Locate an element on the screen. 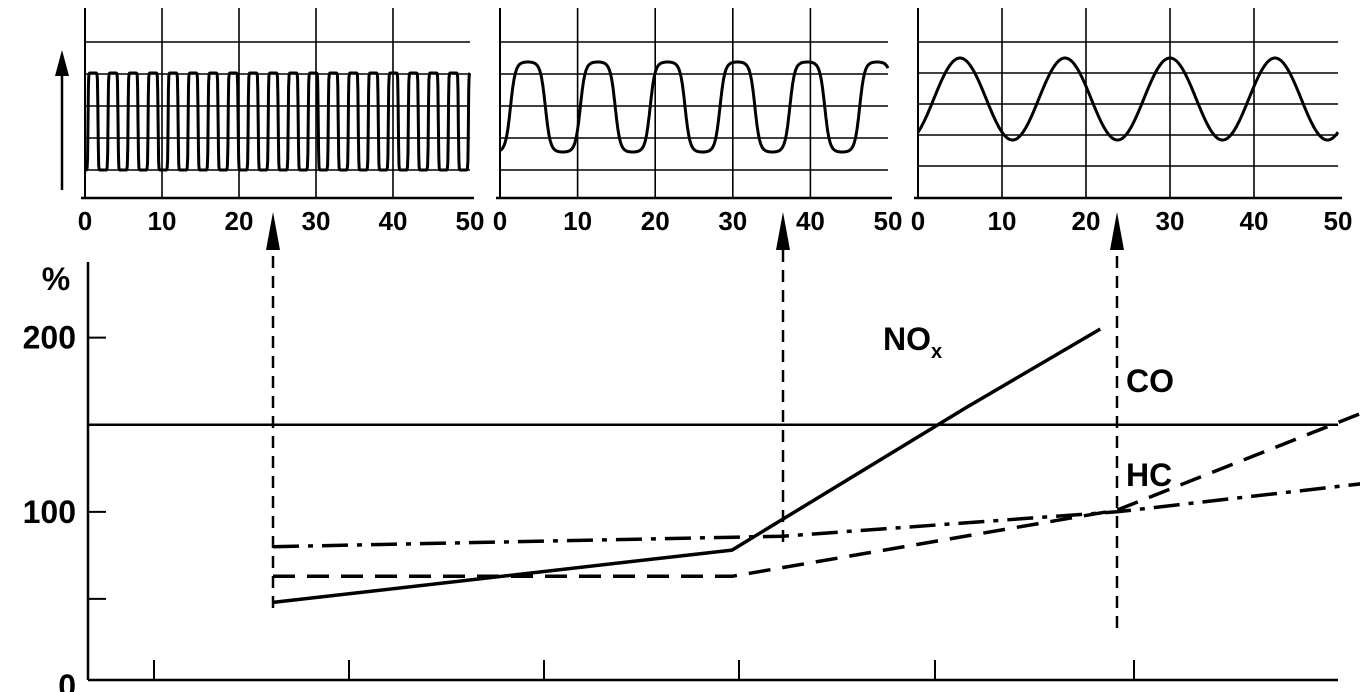 The height and width of the screenshot is (692, 1360). series-label-no: NOx is located at coordinates (912, 342).